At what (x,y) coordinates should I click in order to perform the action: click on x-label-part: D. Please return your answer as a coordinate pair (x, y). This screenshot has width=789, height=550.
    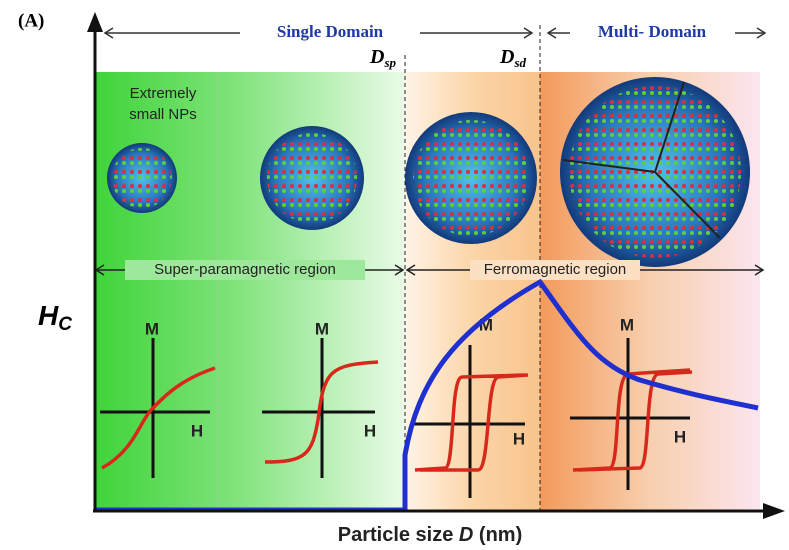
    Looking at the image, I should click on (466, 535).